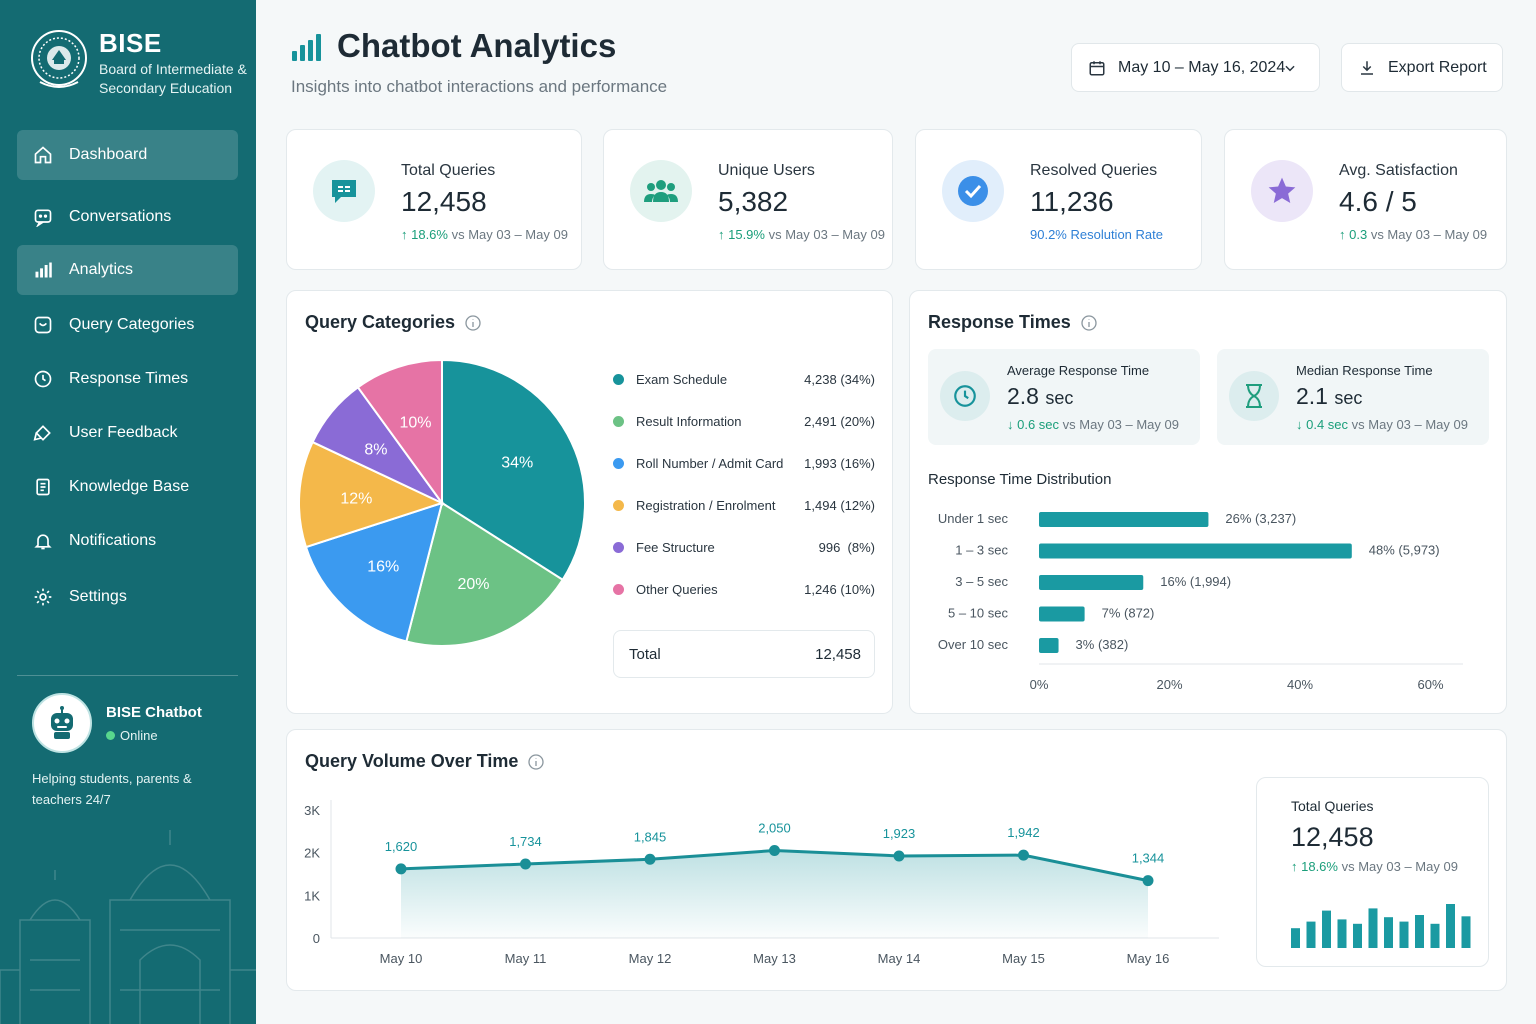 The width and height of the screenshot is (1536, 1024). What do you see at coordinates (108, 154) in the screenshot?
I see `sidebar-item-label: Dashboard` at bounding box center [108, 154].